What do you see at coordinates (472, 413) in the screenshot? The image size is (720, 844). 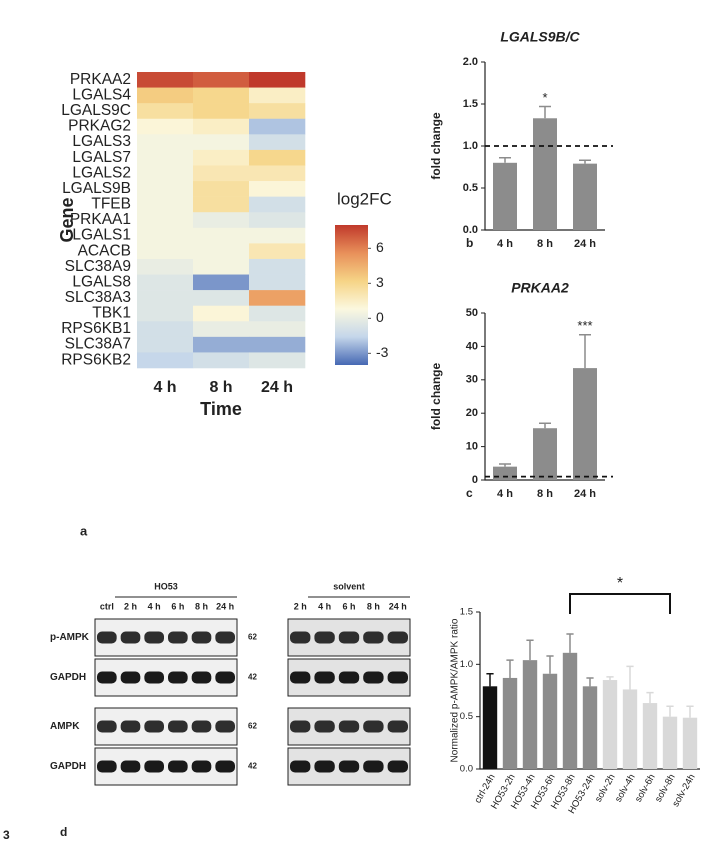 I see `y-tick-label: 20` at bounding box center [472, 413].